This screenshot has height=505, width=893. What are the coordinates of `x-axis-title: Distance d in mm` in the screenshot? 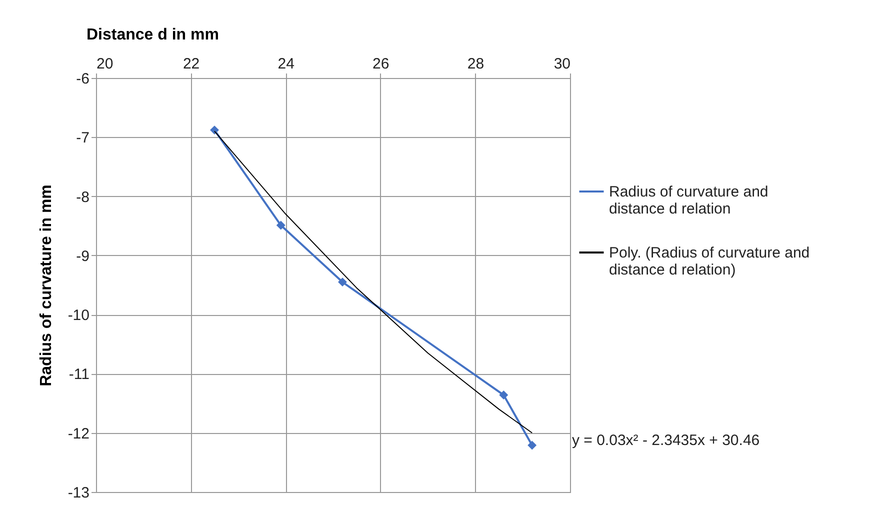 It's located at (152, 35).